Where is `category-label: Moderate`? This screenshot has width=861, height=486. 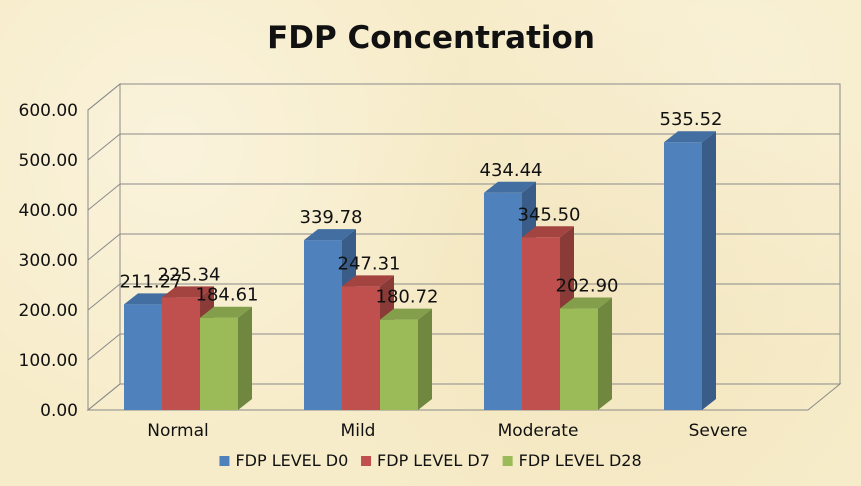 category-label: Moderate is located at coordinates (538, 431).